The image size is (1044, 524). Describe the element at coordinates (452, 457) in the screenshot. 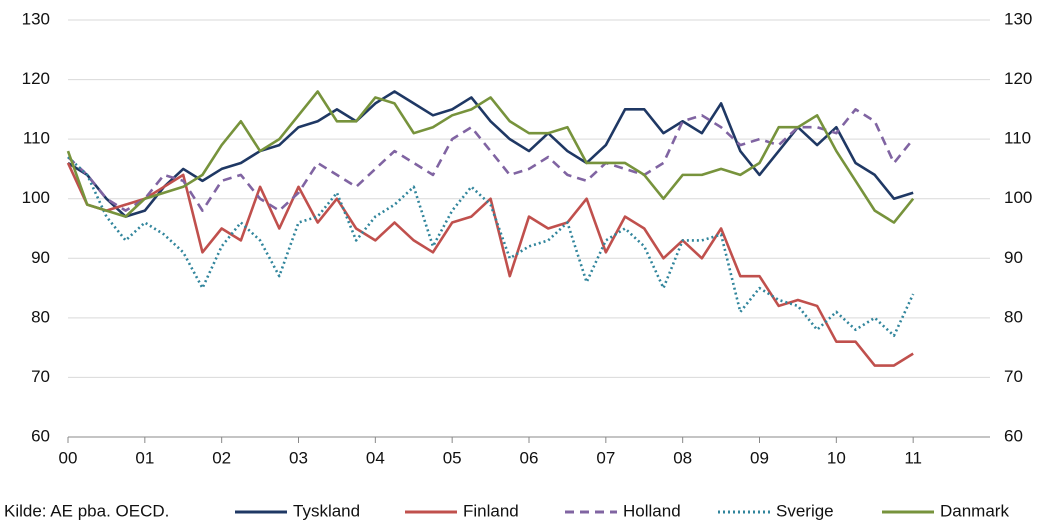

I see `x-tick-label: 05` at that location.